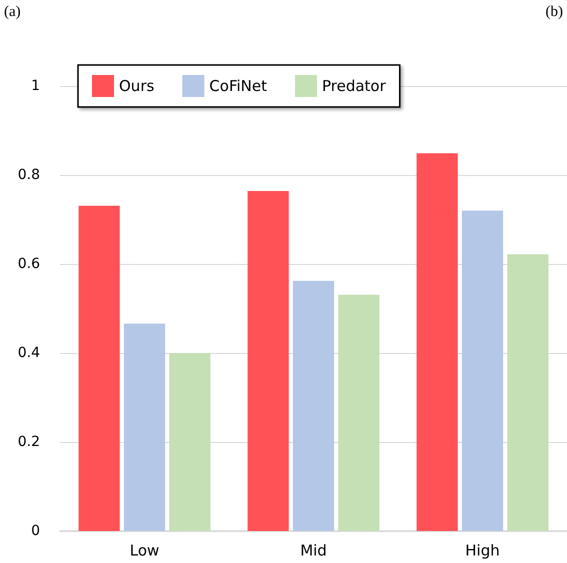 The image size is (567, 563). What do you see at coordinates (12, 12) in the screenshot?
I see `text: (a)` at bounding box center [12, 12].